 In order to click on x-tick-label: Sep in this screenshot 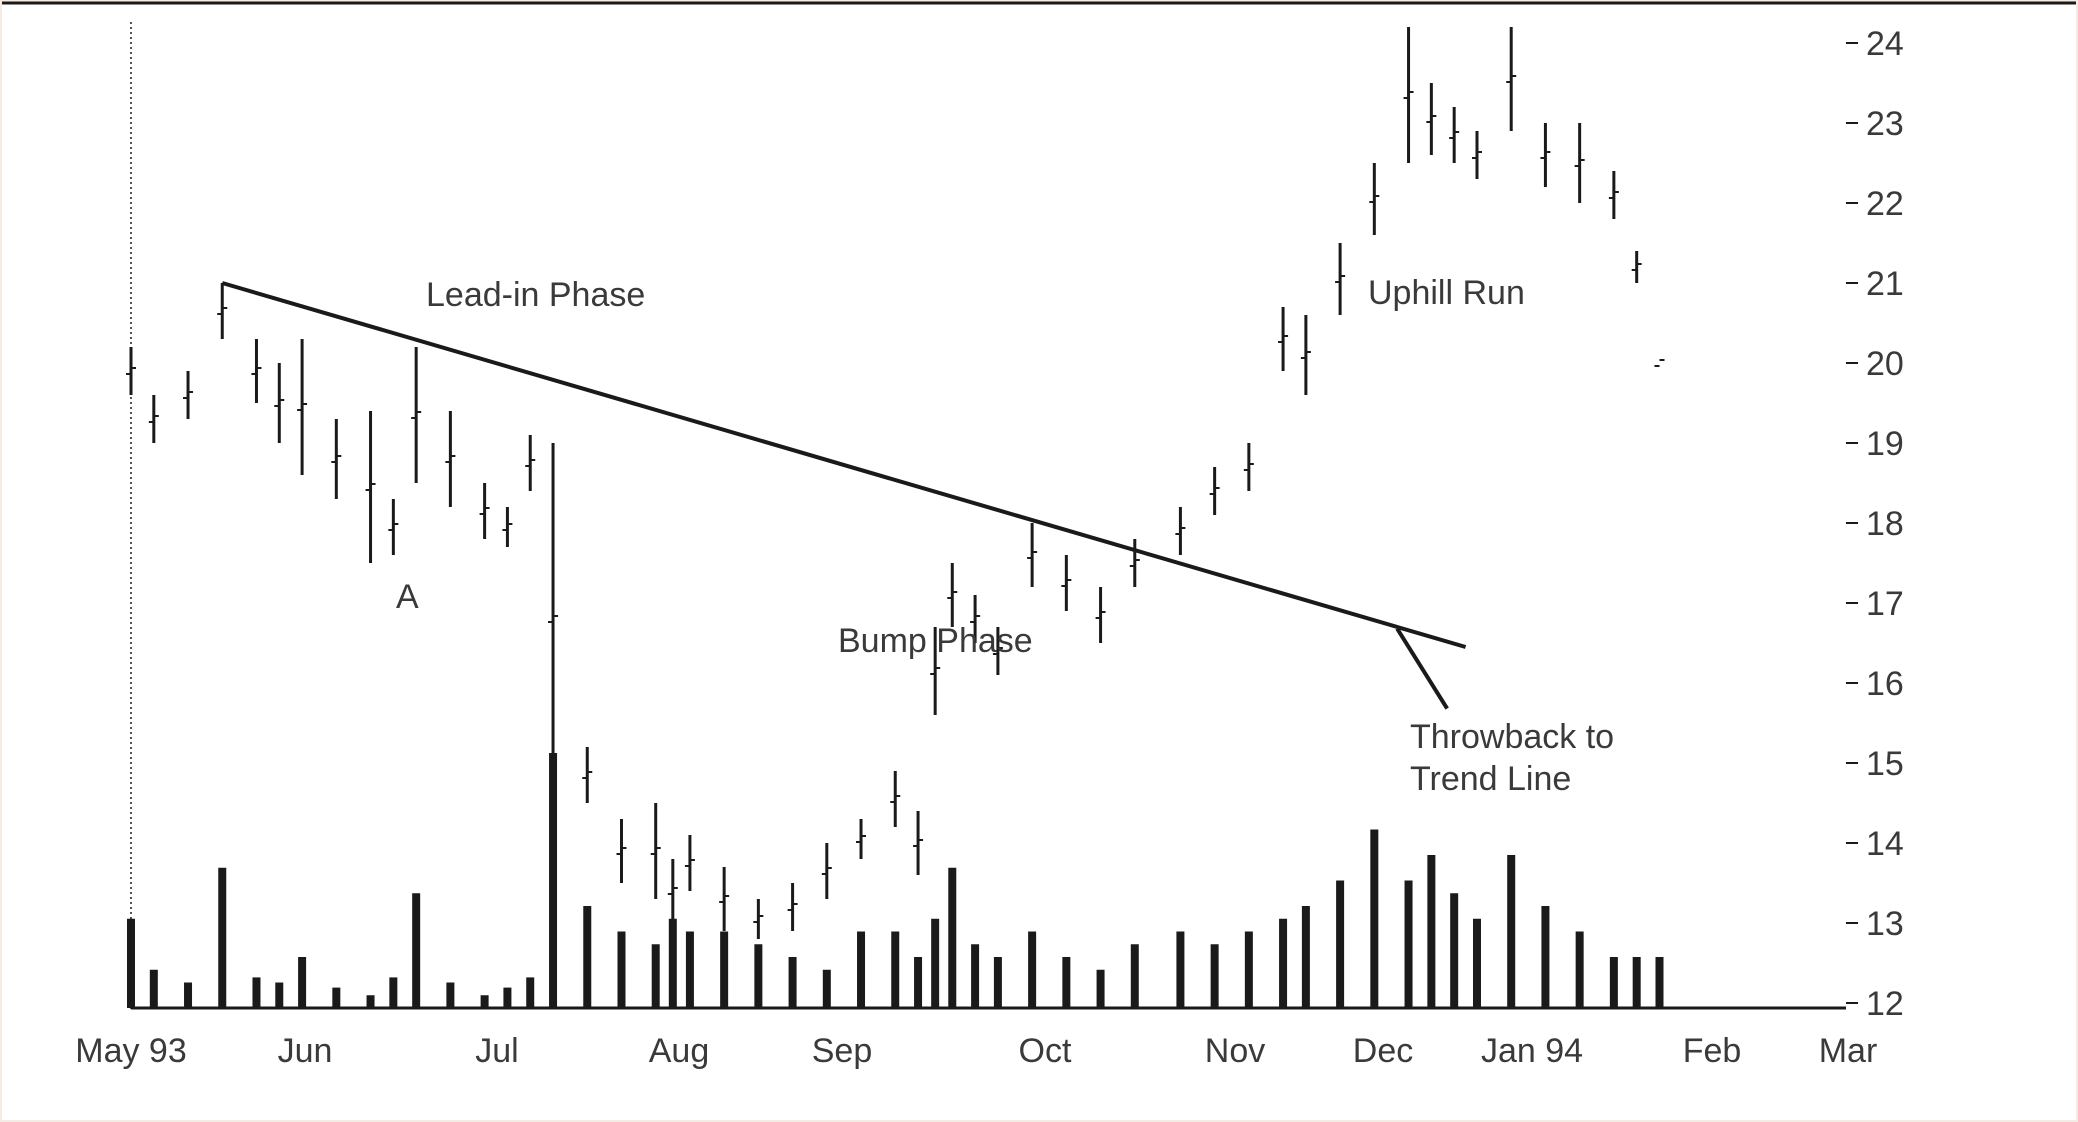, I will do `click(842, 1051)`.